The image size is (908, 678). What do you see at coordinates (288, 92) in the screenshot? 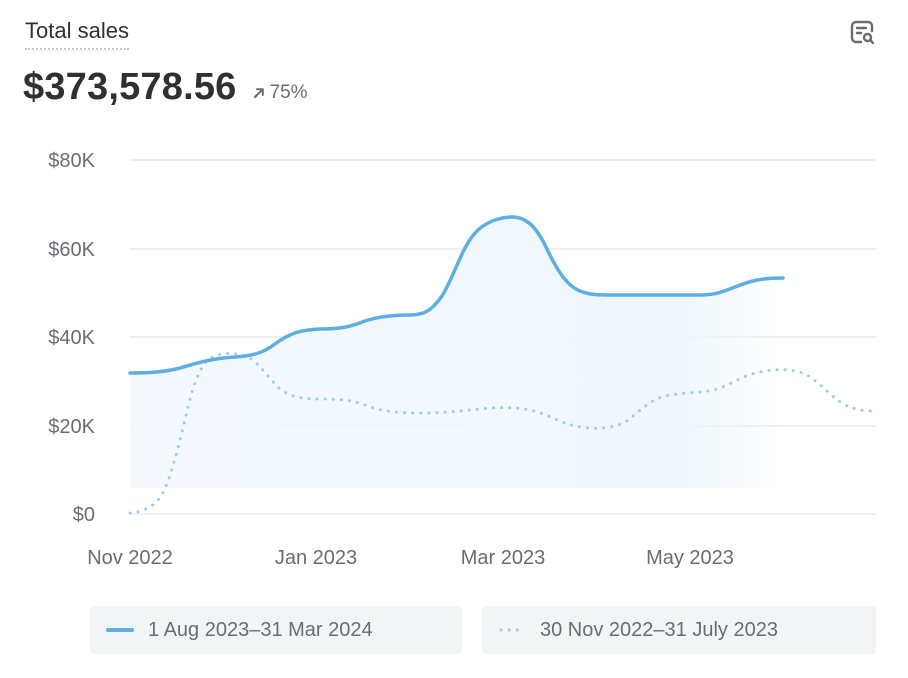
I see `delta-value: 75%` at bounding box center [288, 92].